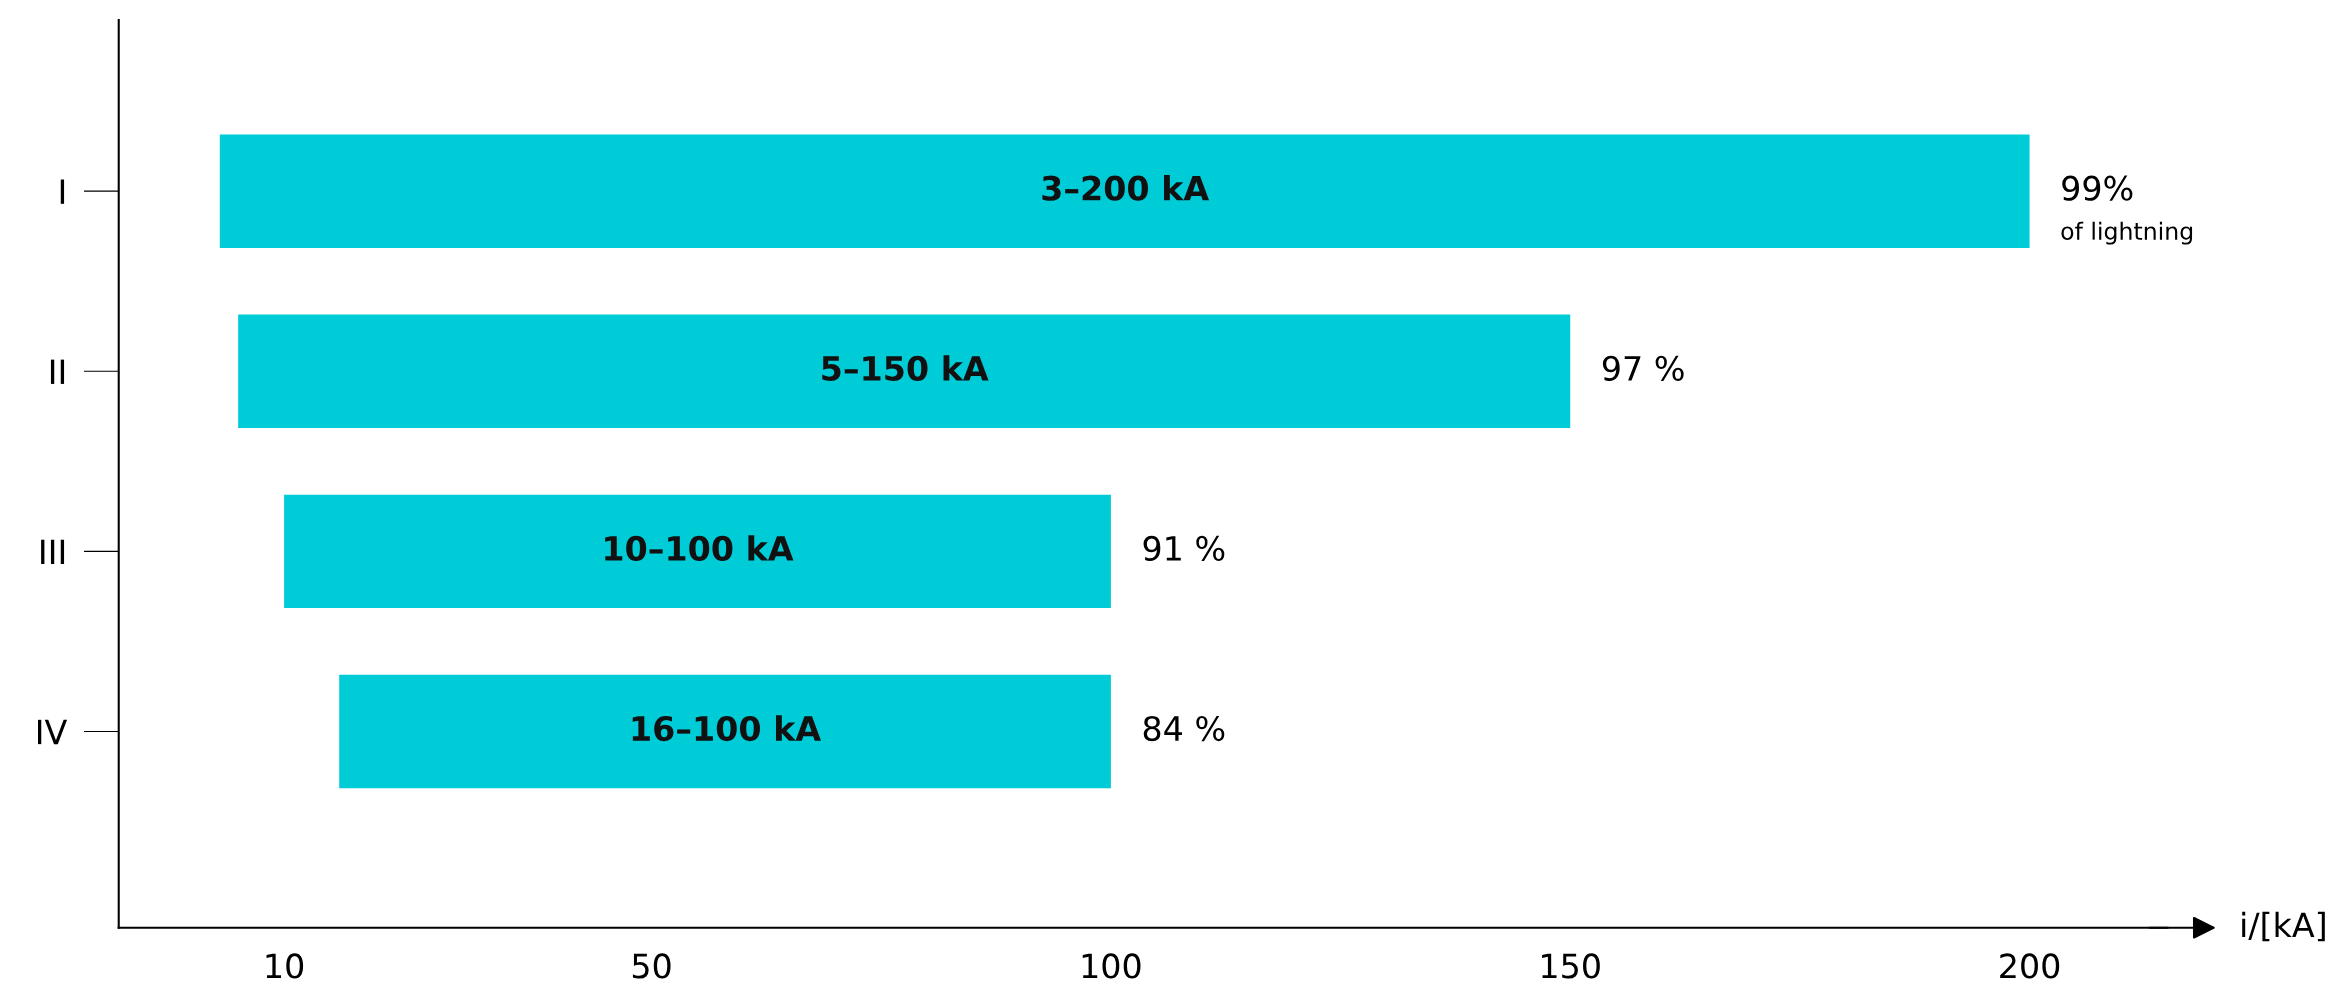  I want to click on x-tick-label: 100, so click(1111, 966).